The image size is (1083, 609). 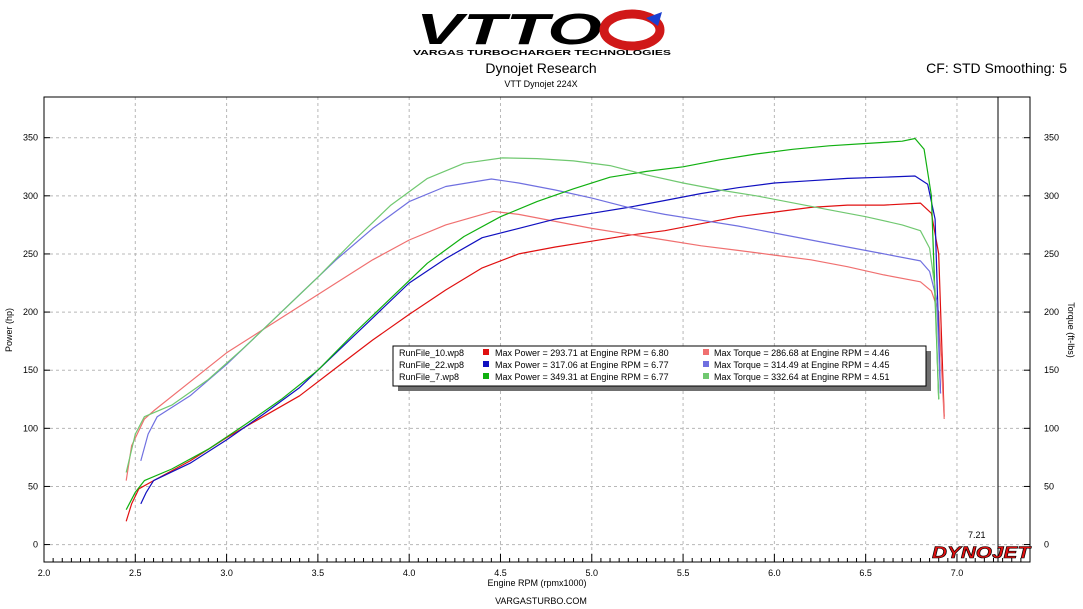 What do you see at coordinates (801, 365) in the screenshot?
I see `legend-max-torque: Max Torque = 314.49 at Engine RPM = 4.45` at bounding box center [801, 365].